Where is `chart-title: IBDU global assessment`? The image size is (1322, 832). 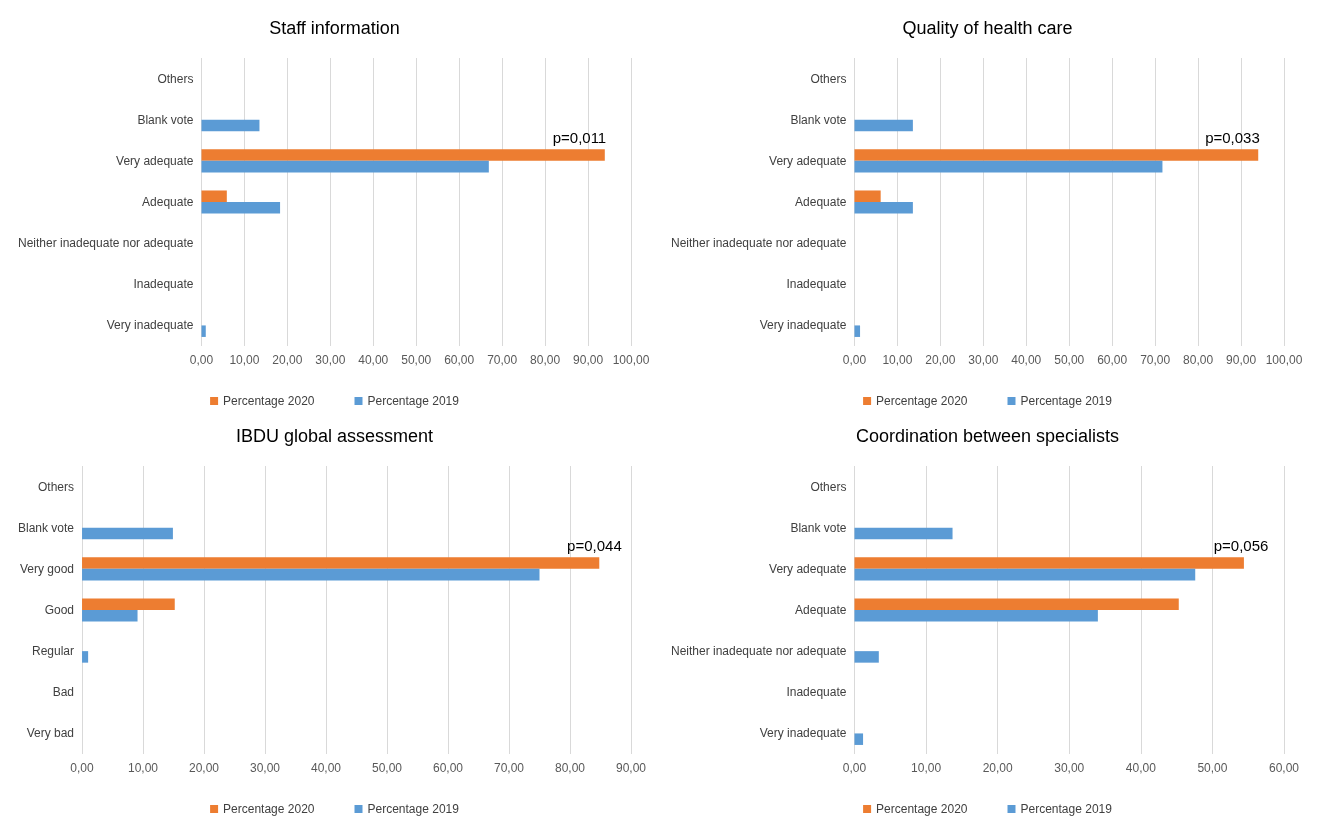
chart-title: IBDU global assessment is located at coordinates (334, 436).